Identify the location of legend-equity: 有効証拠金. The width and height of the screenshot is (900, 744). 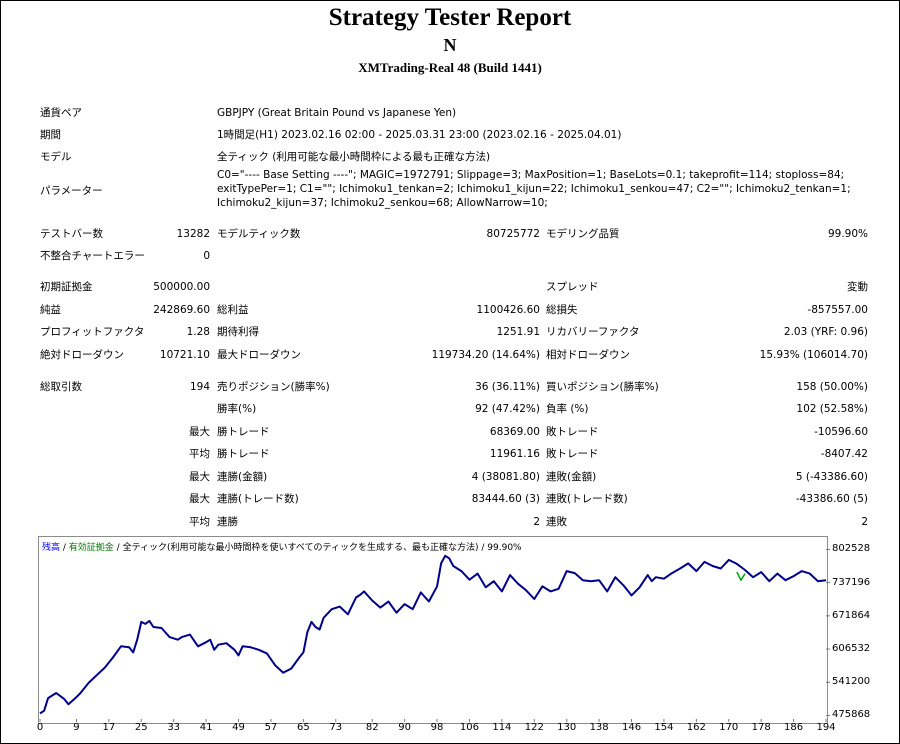
(91, 548).